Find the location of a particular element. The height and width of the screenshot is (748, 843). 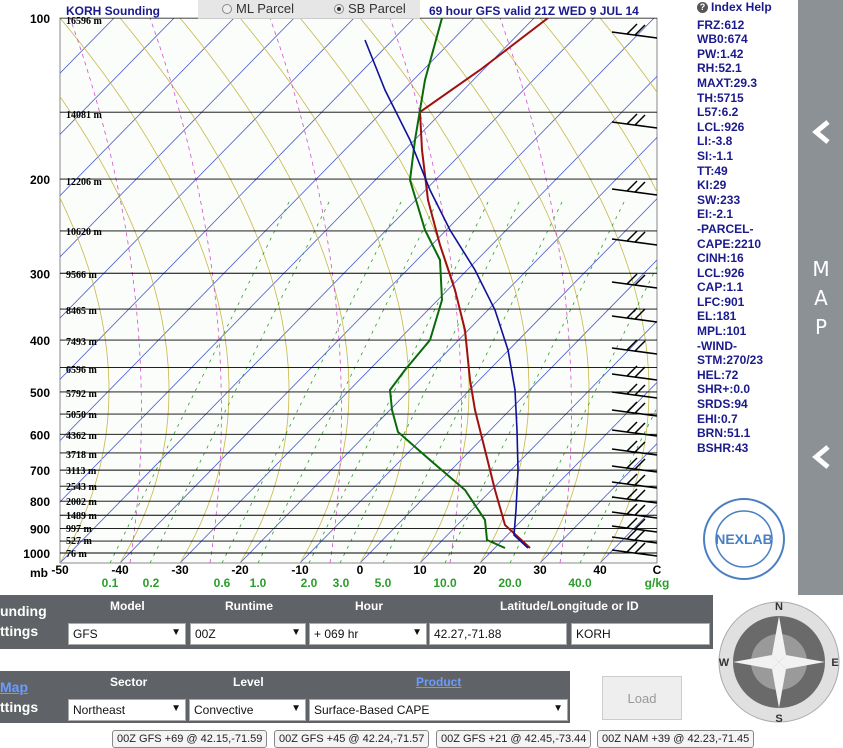

compass-w: W is located at coordinates (724, 663).